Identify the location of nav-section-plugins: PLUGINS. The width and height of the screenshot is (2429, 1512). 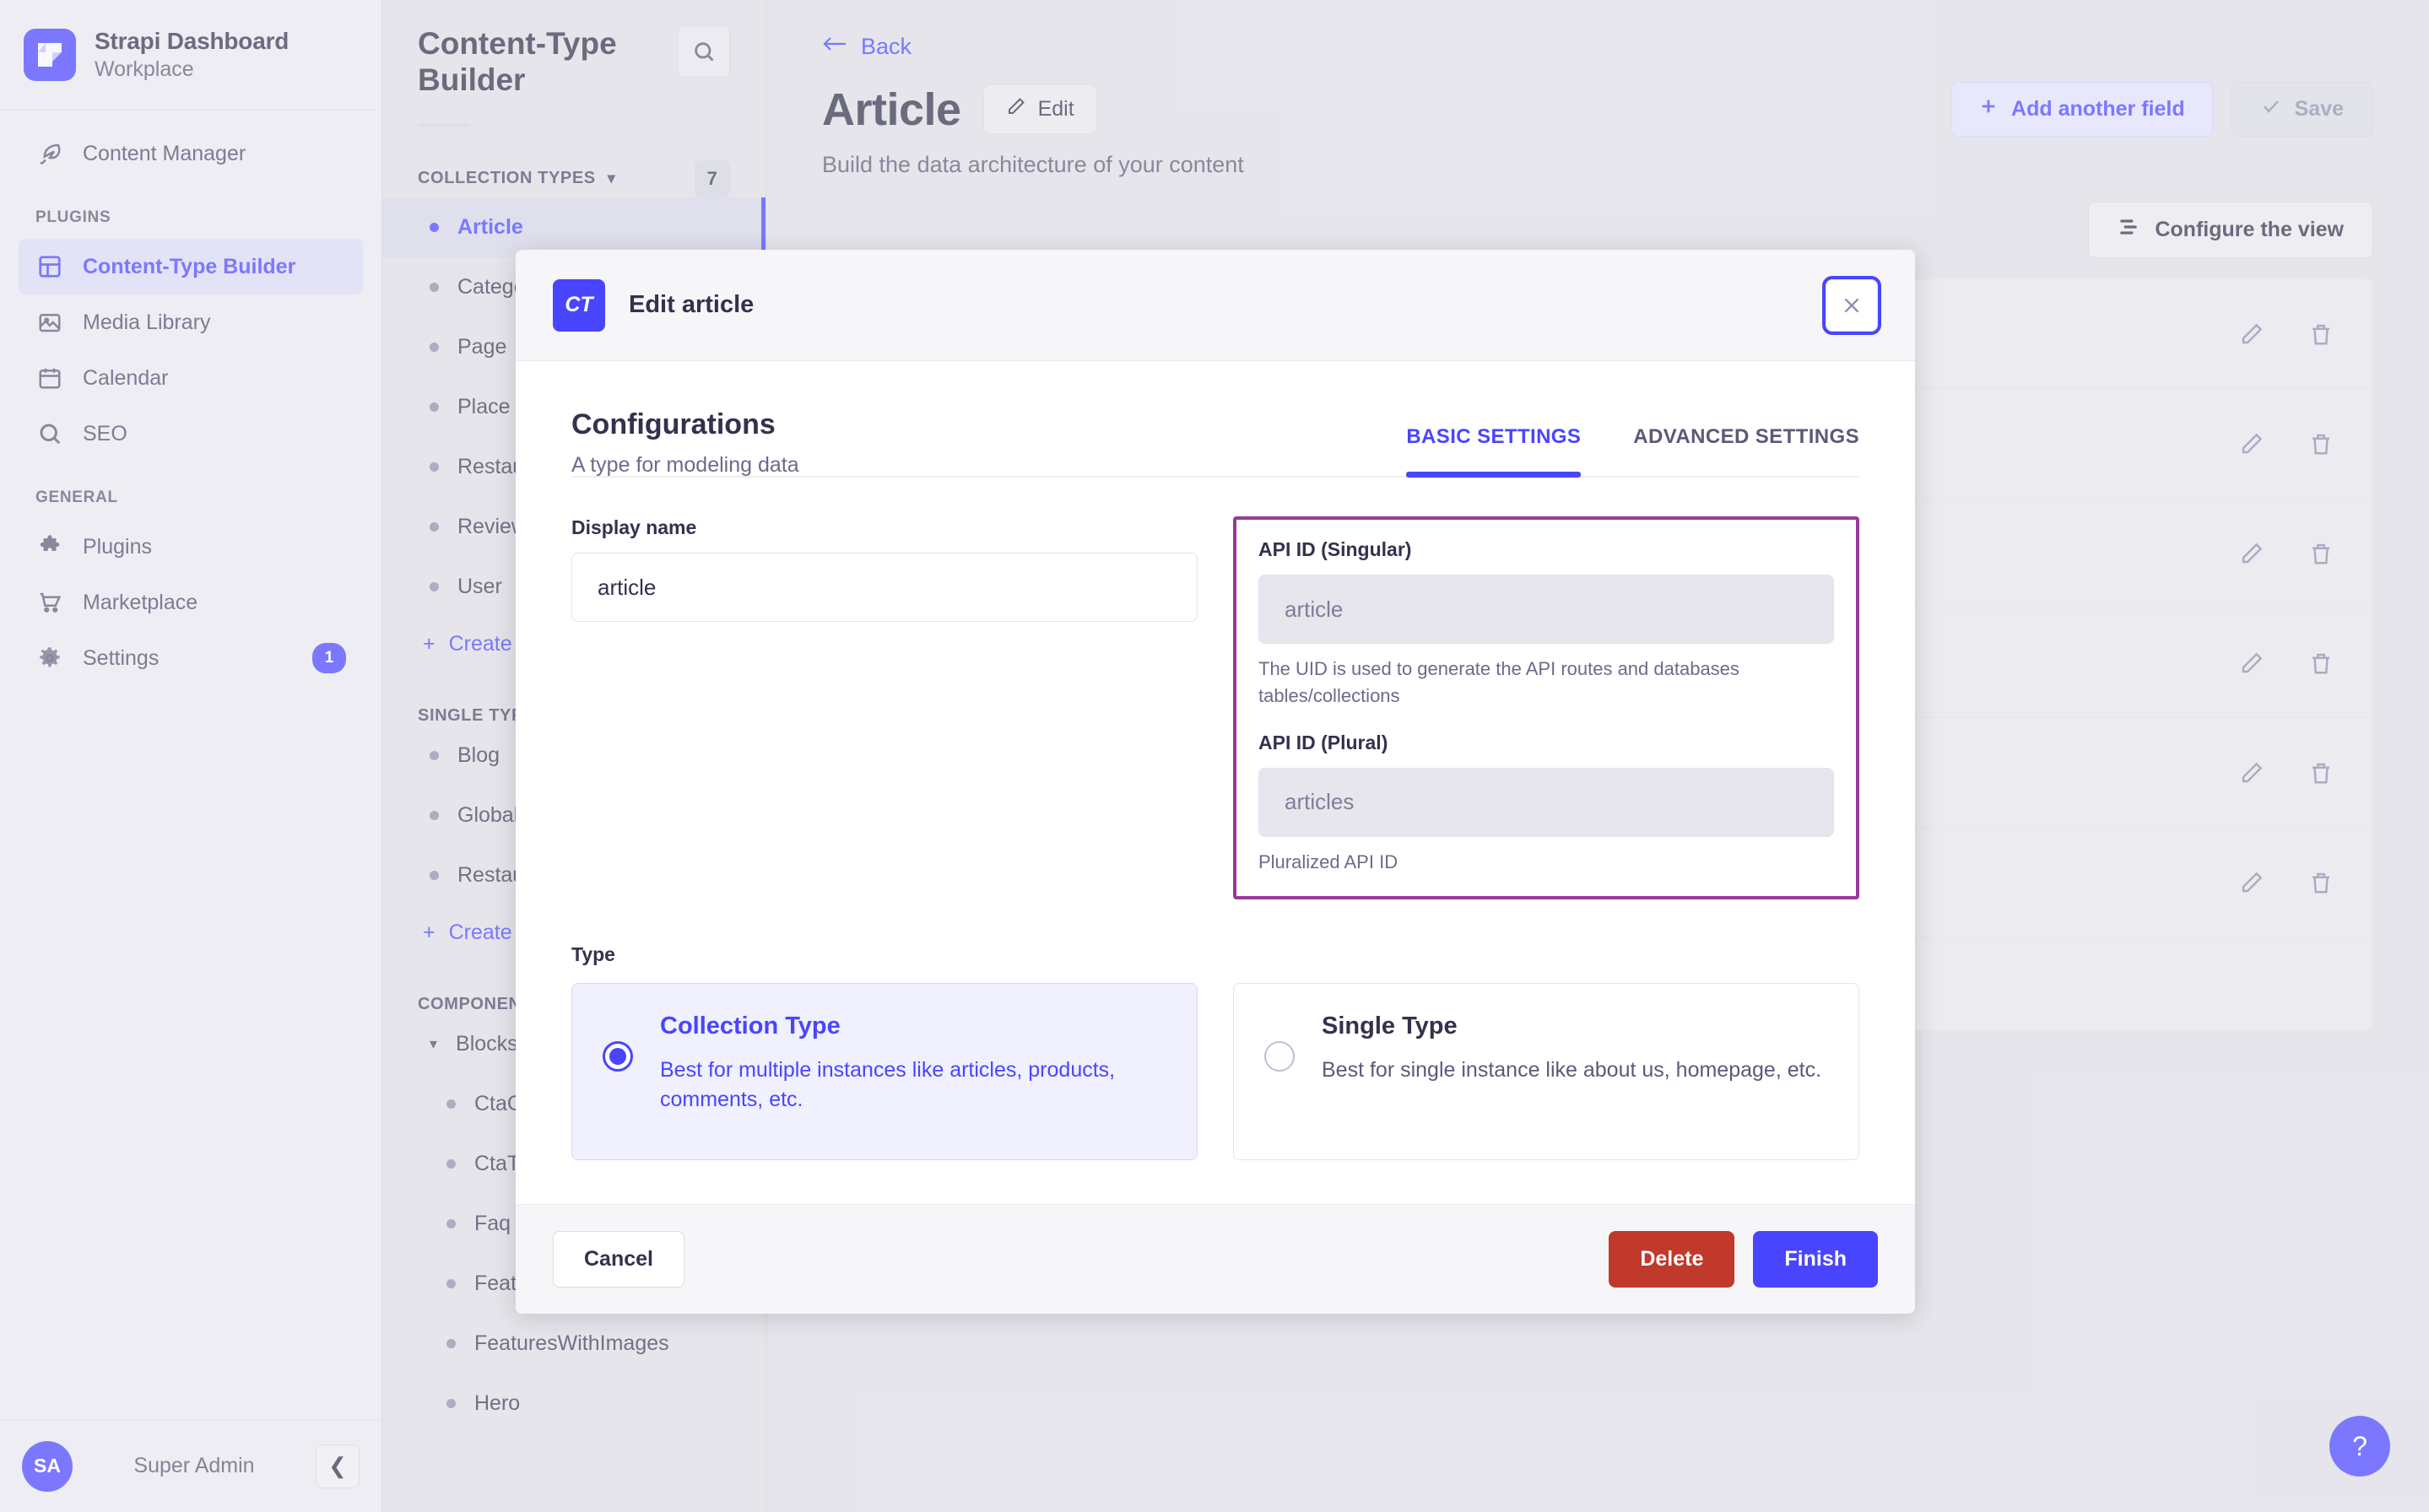
(73, 217).